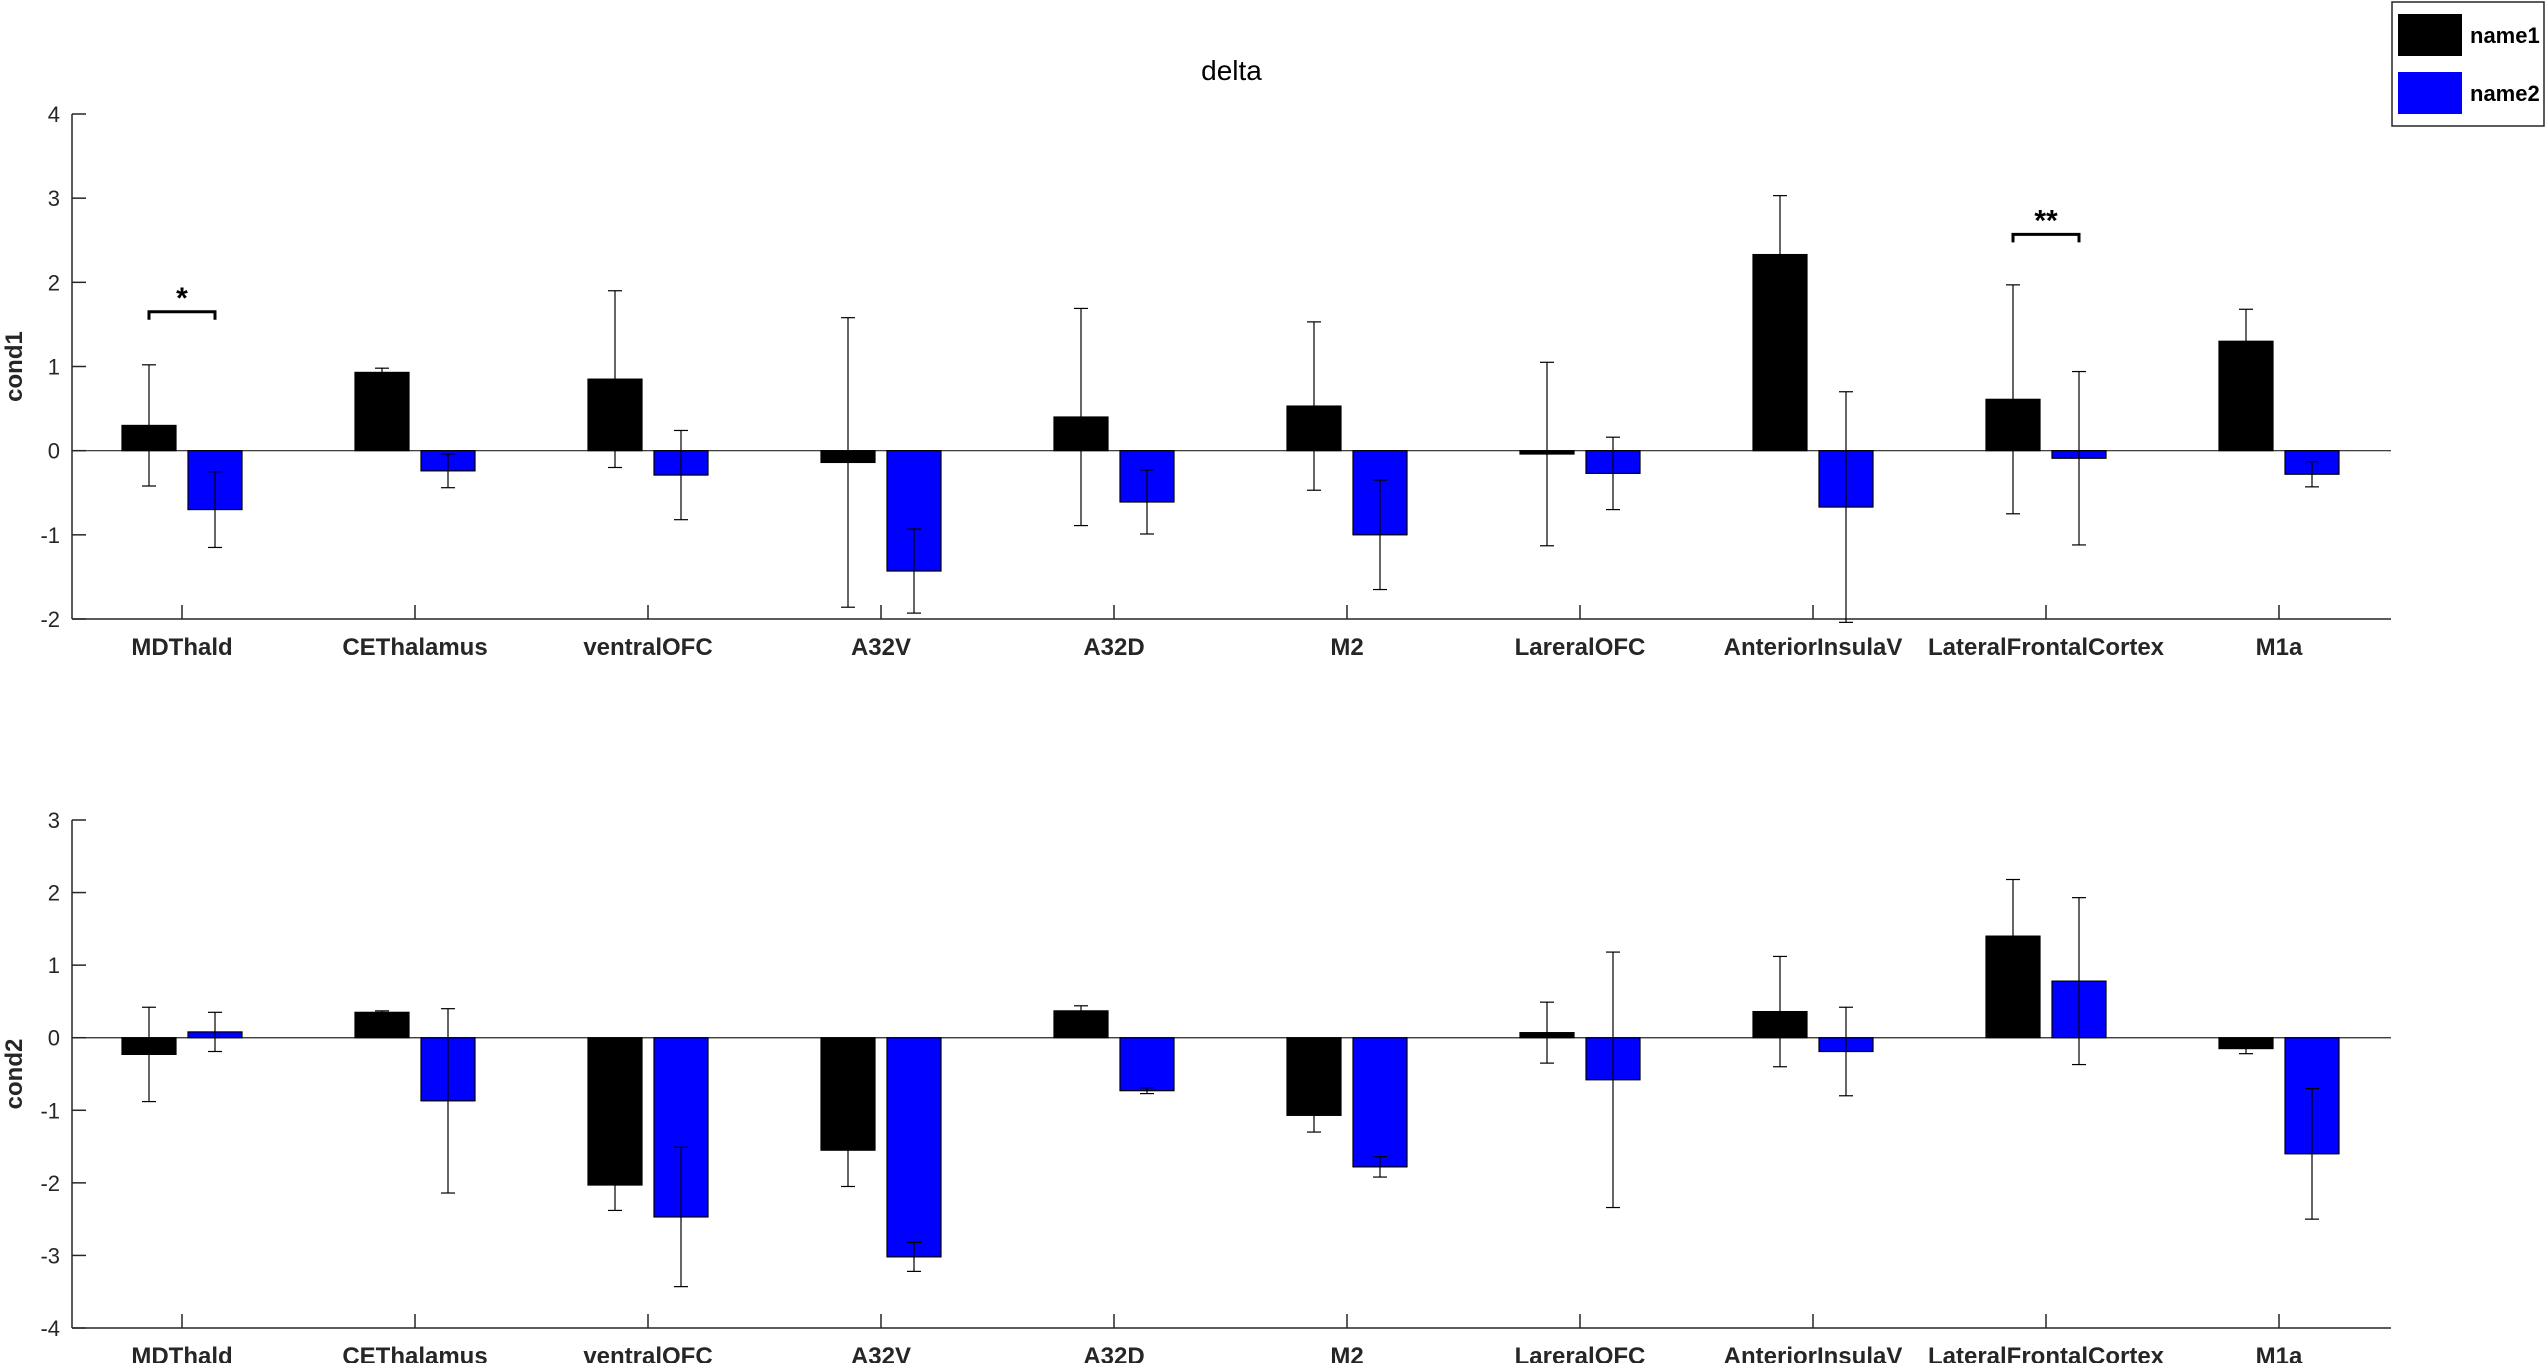  Describe the element at coordinates (2430, 93) in the screenshot. I see `legend-swatch-name2` at that location.